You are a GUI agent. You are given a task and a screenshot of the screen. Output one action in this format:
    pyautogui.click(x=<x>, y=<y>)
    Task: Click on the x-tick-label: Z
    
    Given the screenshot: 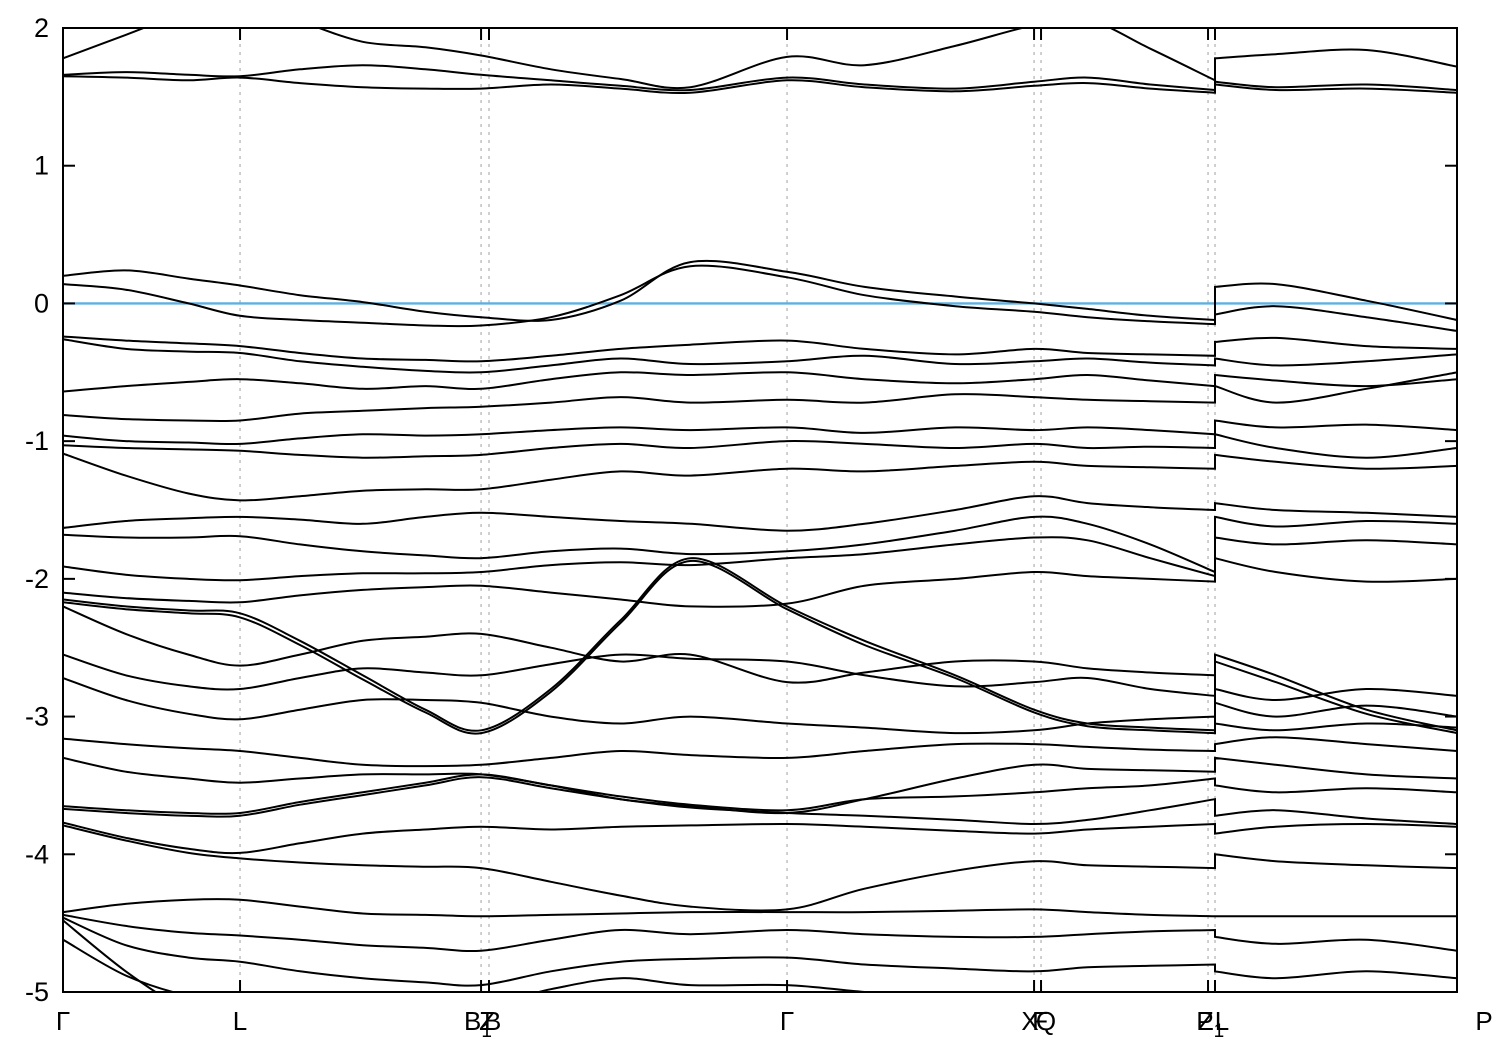 What is the action you would take?
    pyautogui.click(x=487, y=1021)
    